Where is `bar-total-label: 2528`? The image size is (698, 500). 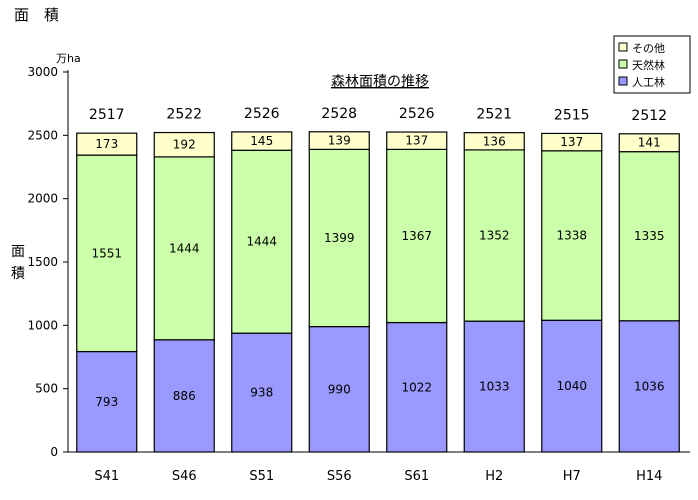
bar-total-label: 2528 is located at coordinates (339, 114).